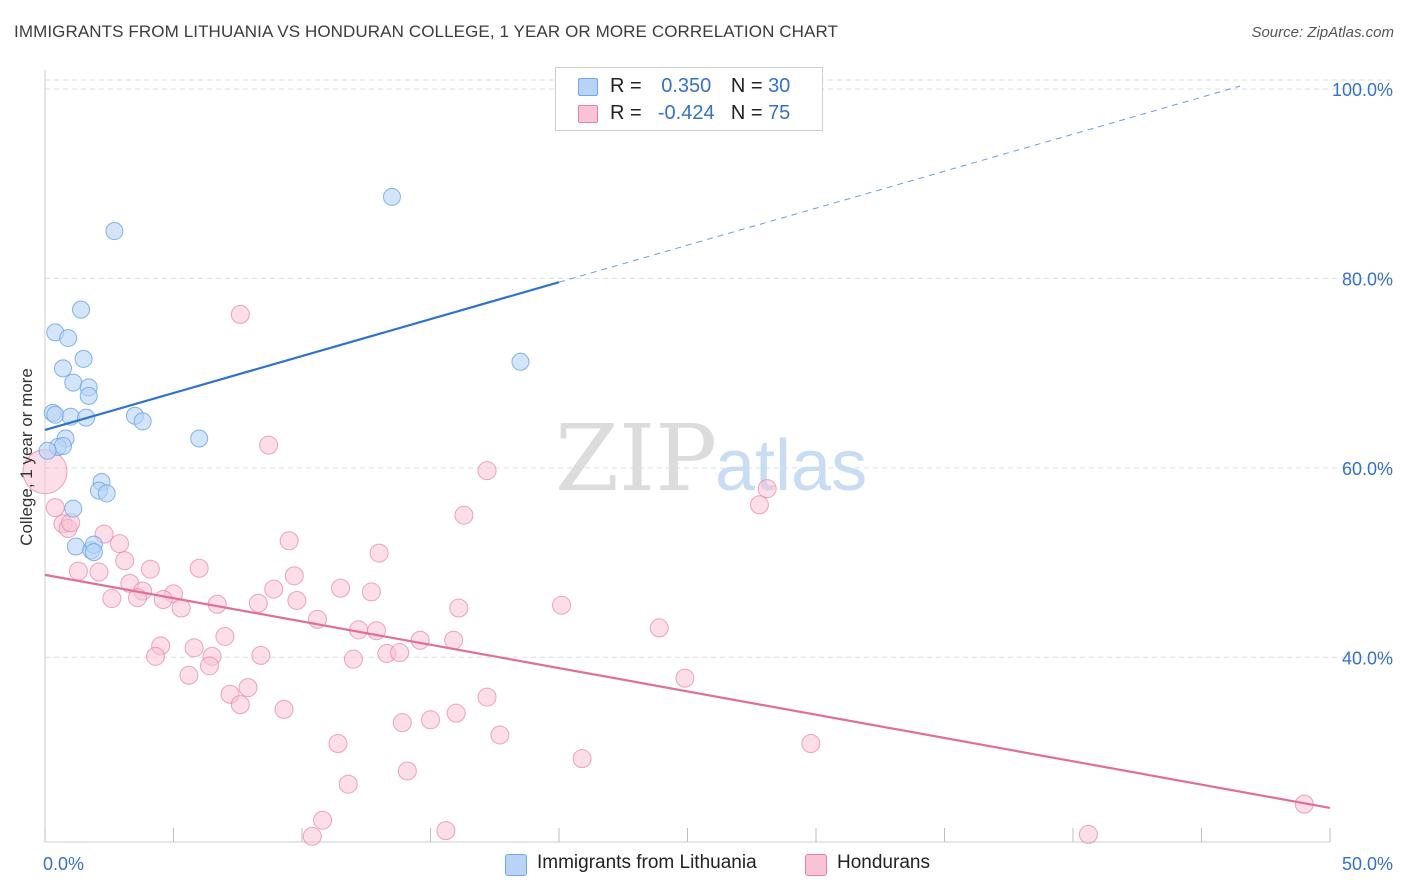 This screenshot has width=1406, height=892. What do you see at coordinates (686, 86) in the screenshot?
I see `r-value: 0.350` at bounding box center [686, 86].